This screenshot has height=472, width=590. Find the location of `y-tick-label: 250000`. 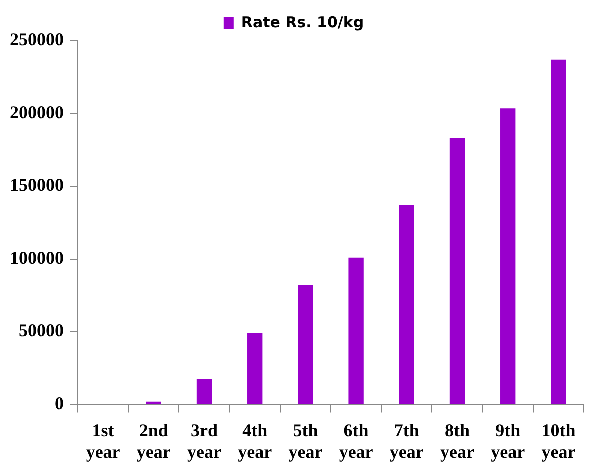

y-tick-label: 250000 is located at coordinates (37, 40).